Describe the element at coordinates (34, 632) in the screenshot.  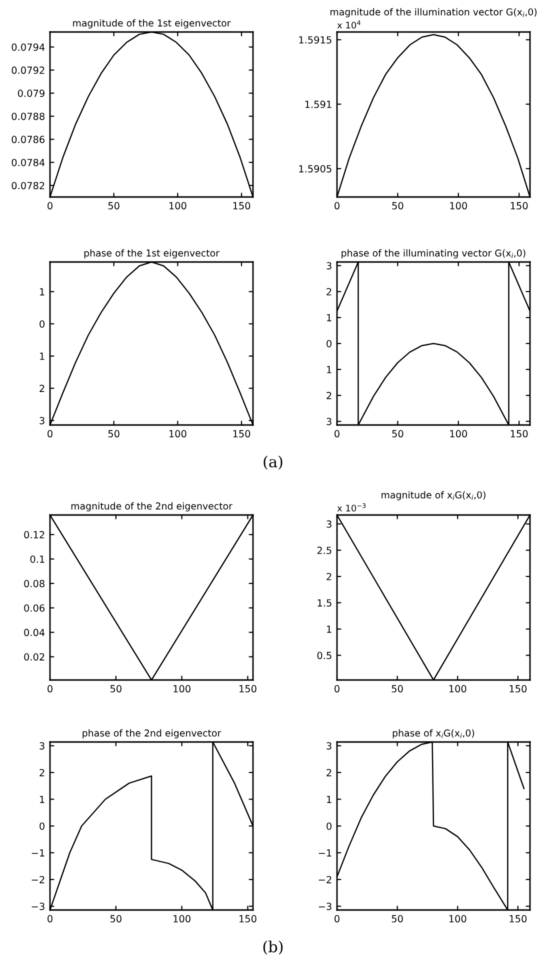
I see `y-tick-label: 0.04` at that location.